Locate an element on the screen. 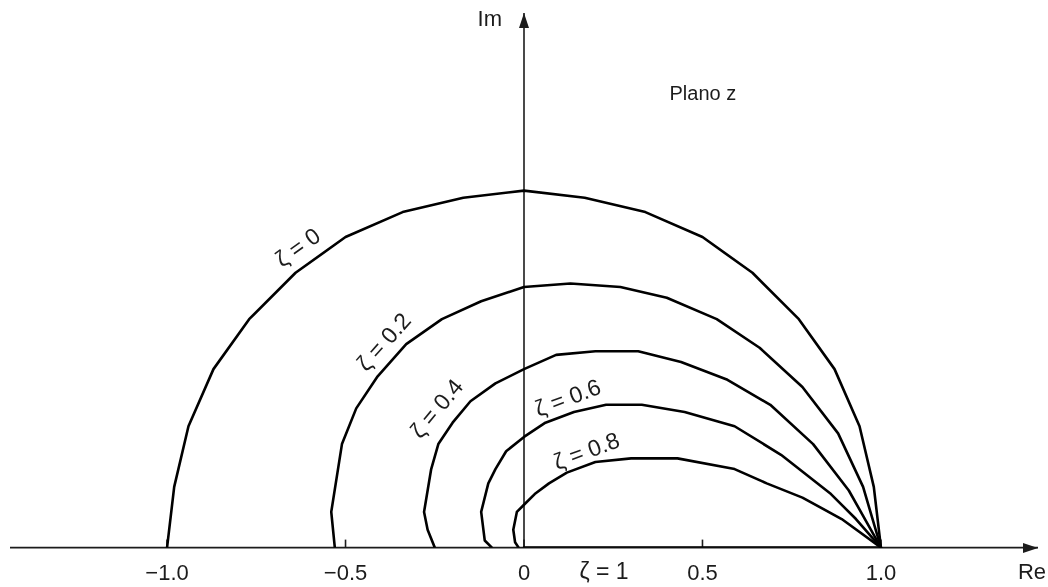  x-tick-label: −0.5 is located at coordinates (345, 572).